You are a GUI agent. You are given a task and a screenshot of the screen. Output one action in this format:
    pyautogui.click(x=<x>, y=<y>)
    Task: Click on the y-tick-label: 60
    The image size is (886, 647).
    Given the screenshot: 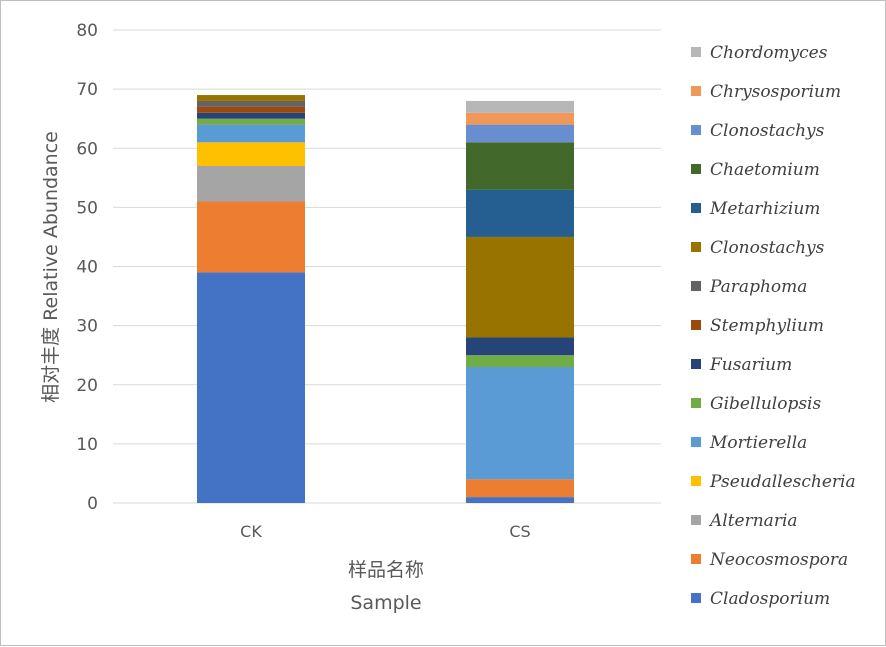 What is the action you would take?
    pyautogui.click(x=87, y=149)
    